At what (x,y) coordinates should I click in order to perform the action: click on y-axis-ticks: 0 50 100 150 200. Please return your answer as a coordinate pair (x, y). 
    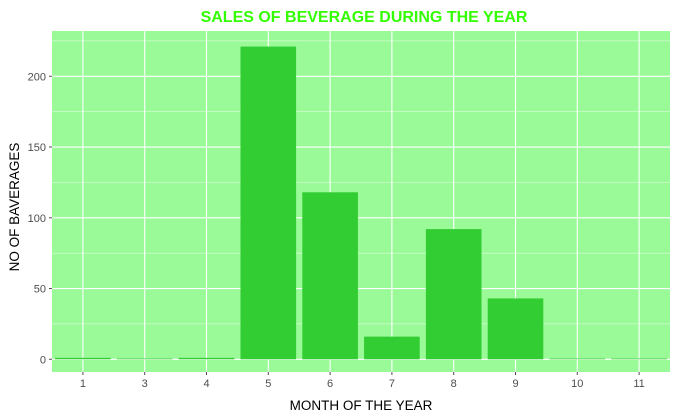
    Looking at the image, I should click on (40, 218).